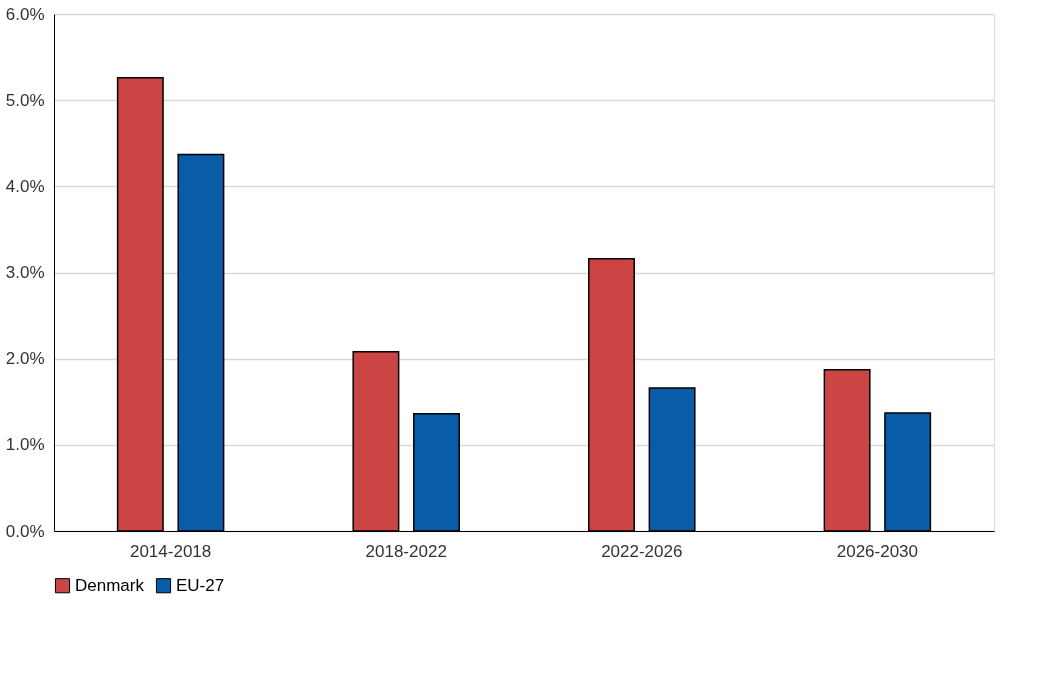  Describe the element at coordinates (200, 585) in the screenshot. I see `legend-label: EU-27` at that location.